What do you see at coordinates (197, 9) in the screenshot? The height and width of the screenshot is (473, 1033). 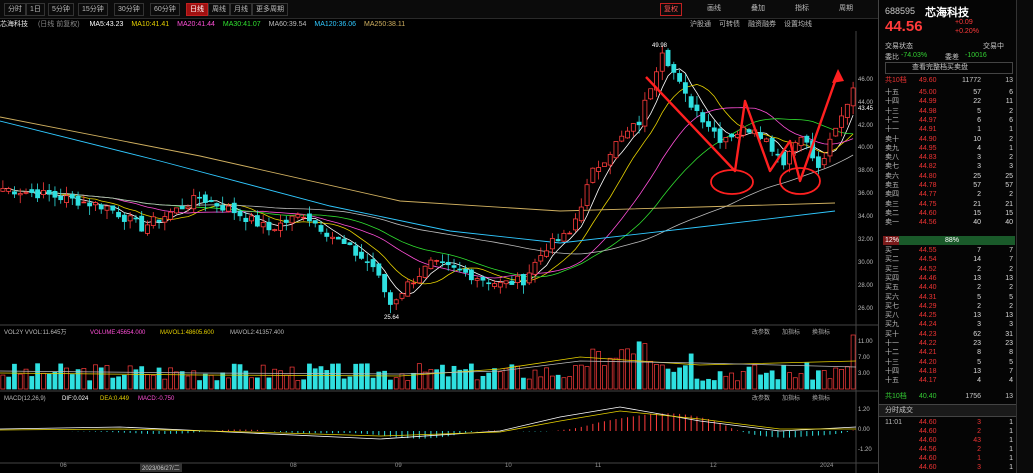 I see `period-button: 日线` at bounding box center [197, 9].